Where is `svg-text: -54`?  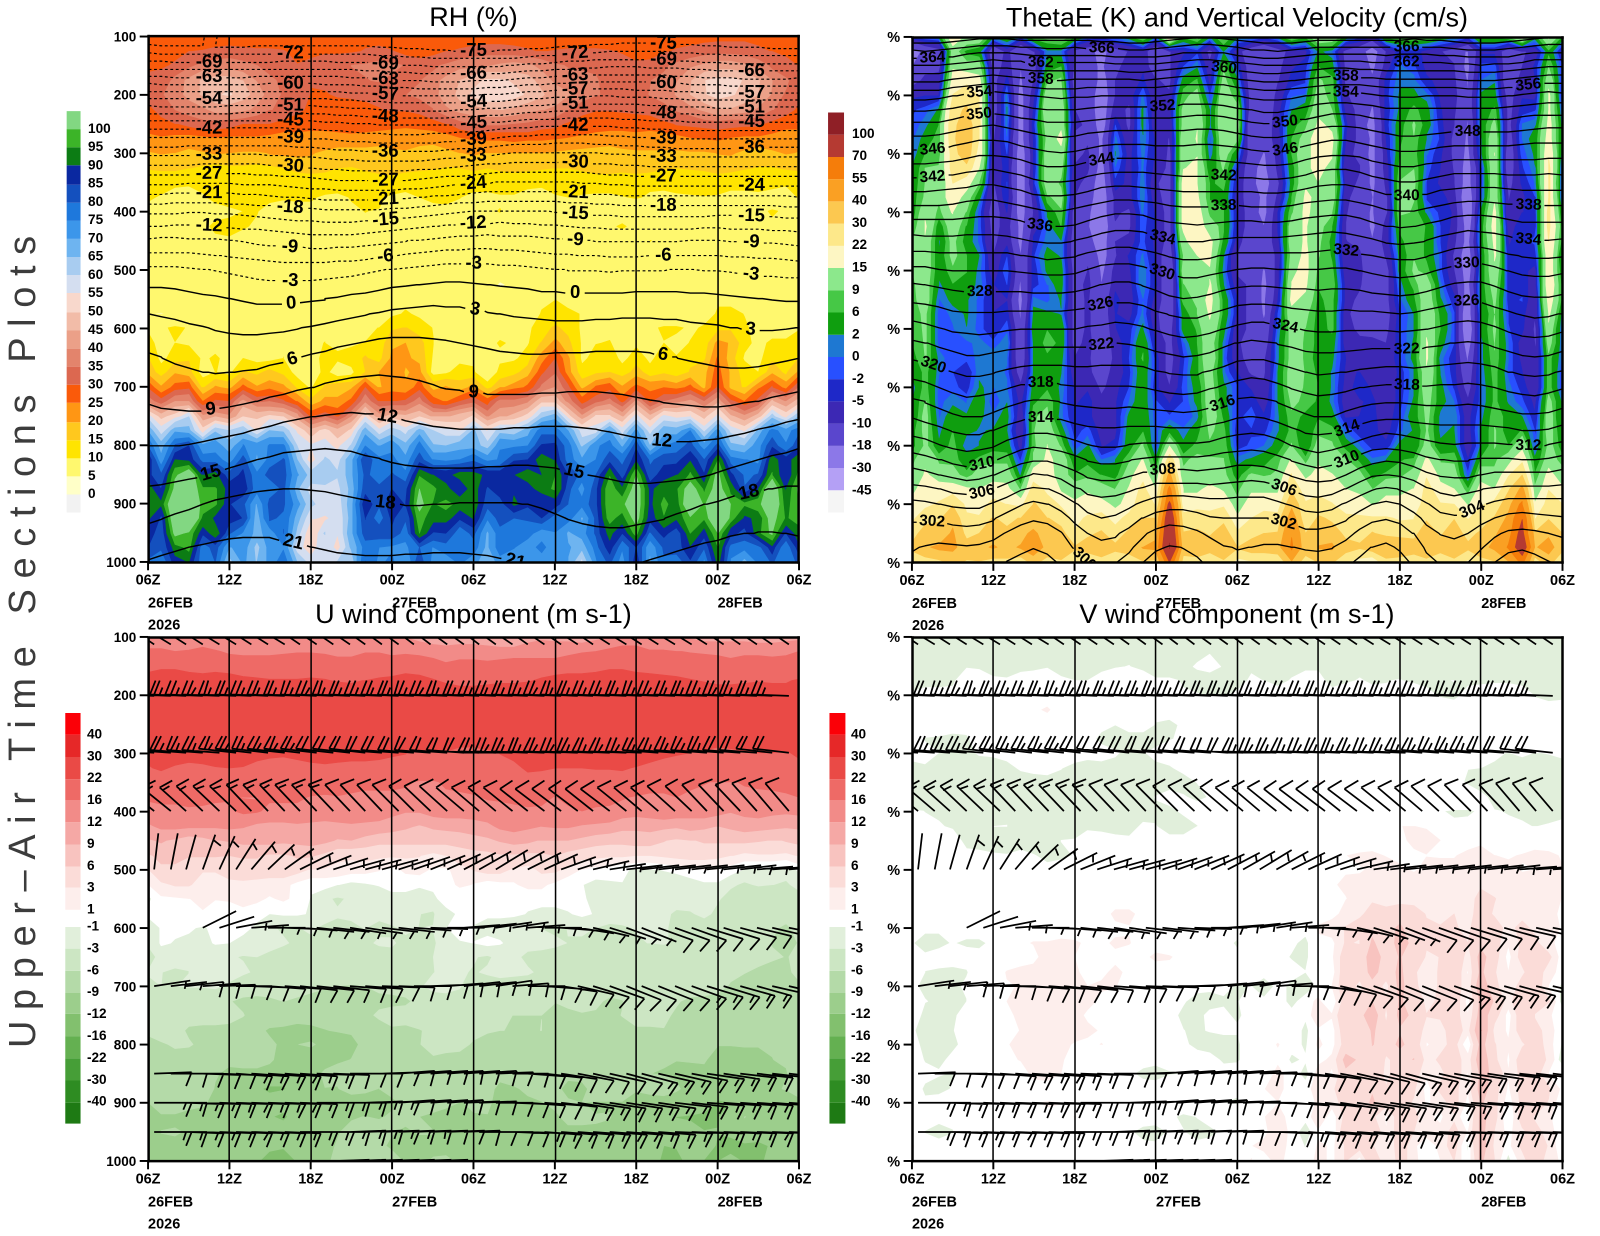
svg-text: -54 is located at coordinates (210, 97).